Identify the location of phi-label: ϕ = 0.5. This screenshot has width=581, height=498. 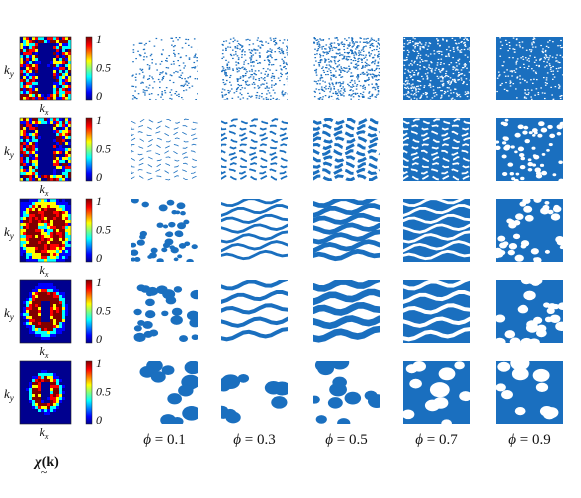
(346, 440).